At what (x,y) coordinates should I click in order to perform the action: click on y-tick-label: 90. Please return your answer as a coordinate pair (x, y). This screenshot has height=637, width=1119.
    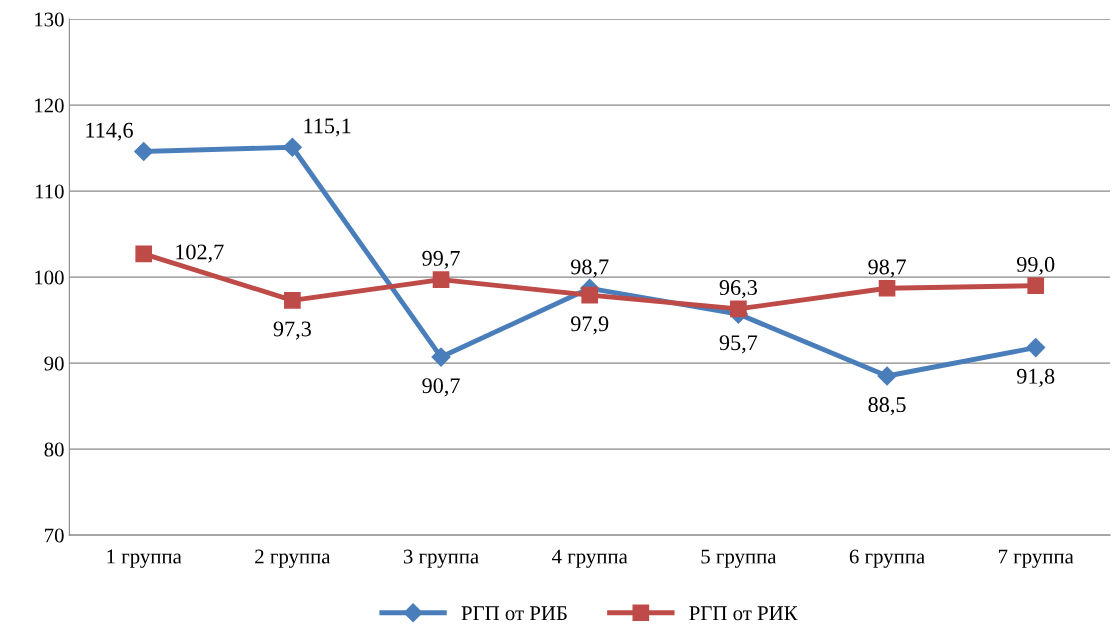
    Looking at the image, I should click on (54, 363).